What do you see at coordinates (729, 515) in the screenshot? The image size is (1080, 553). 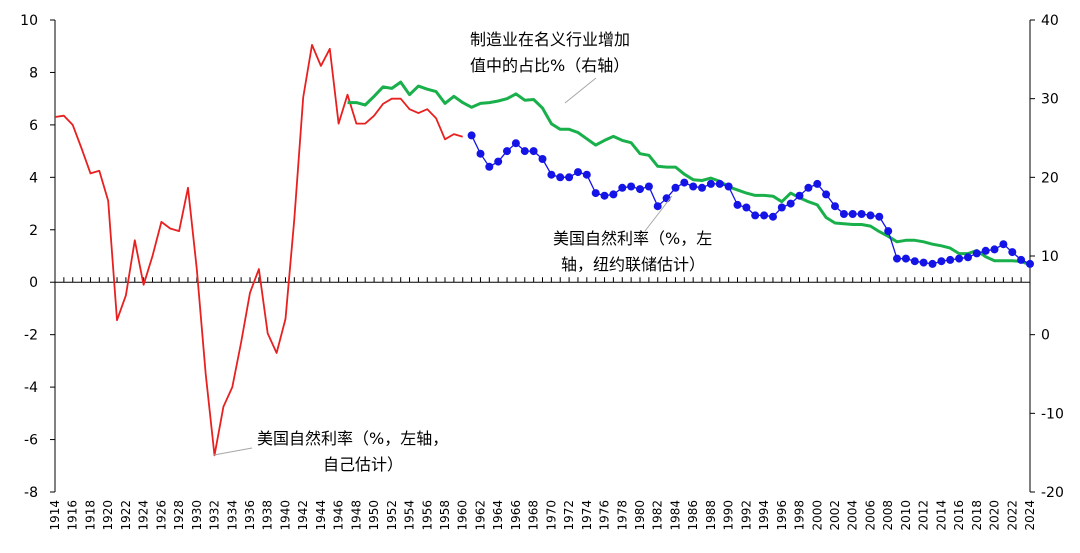 I see `x-tick-label: 1990` at bounding box center [729, 515].